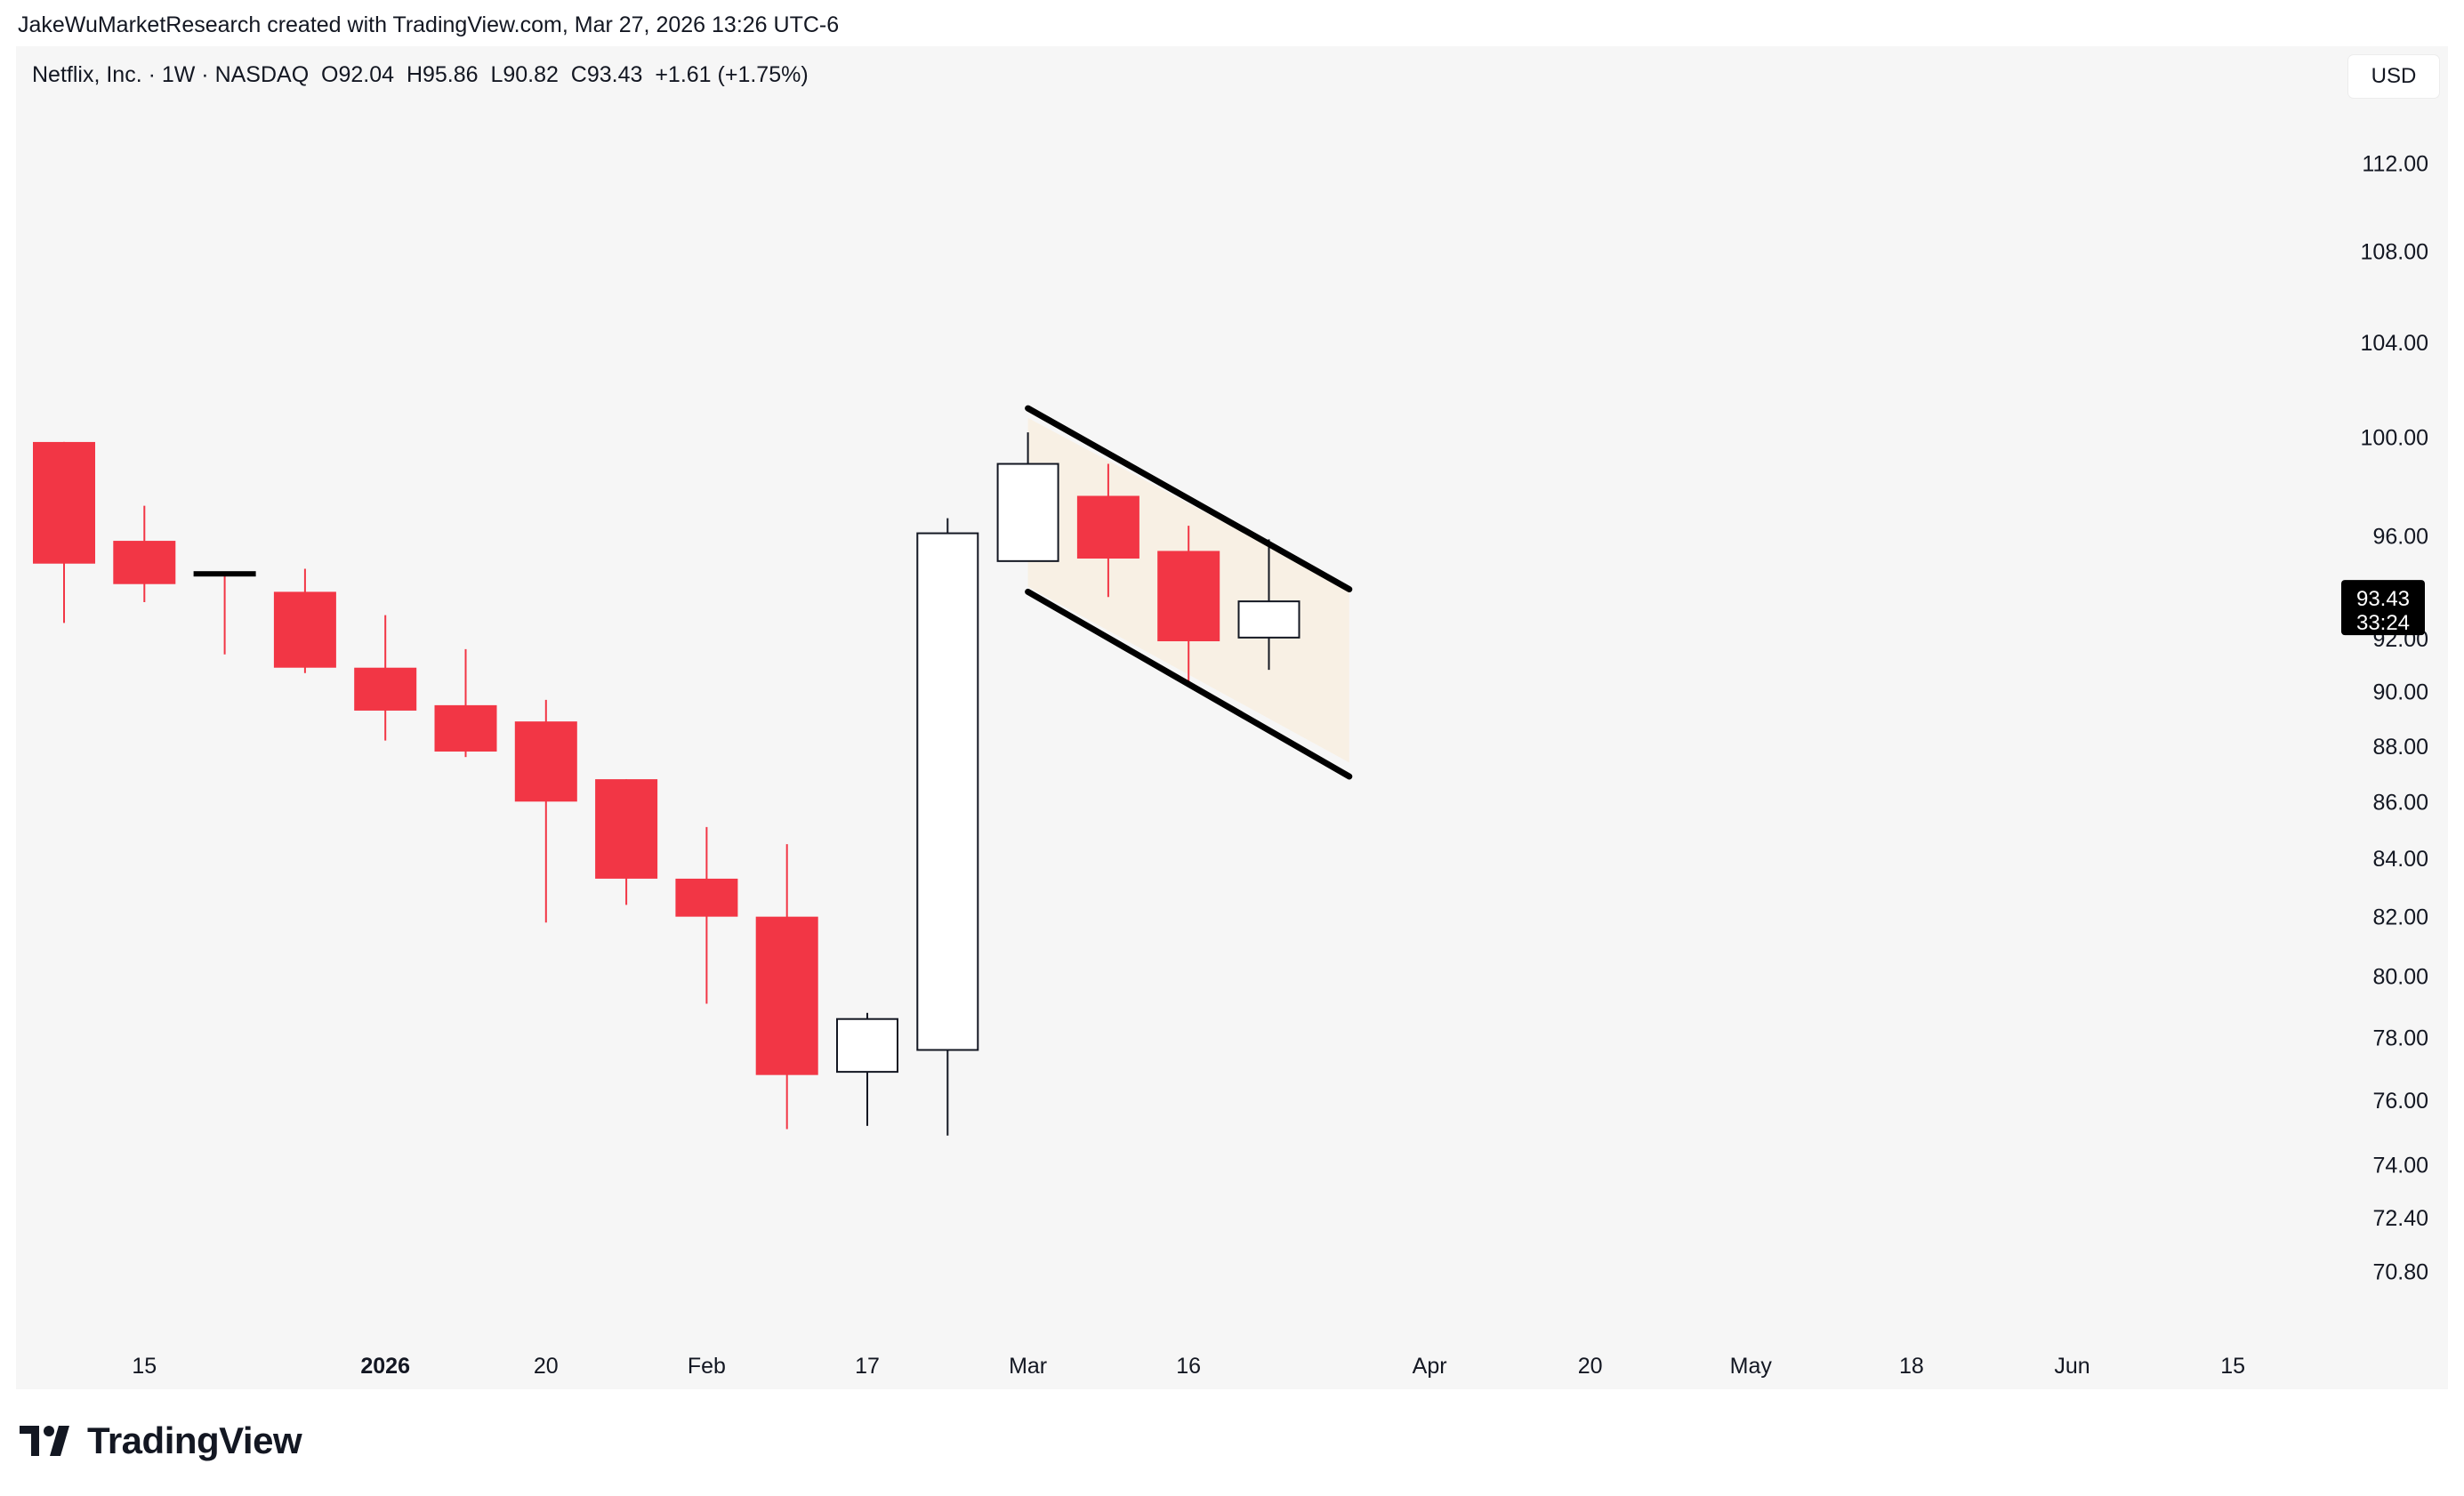  Describe the element at coordinates (385, 1366) in the screenshot. I see `x-tick-label: 2026` at that location.